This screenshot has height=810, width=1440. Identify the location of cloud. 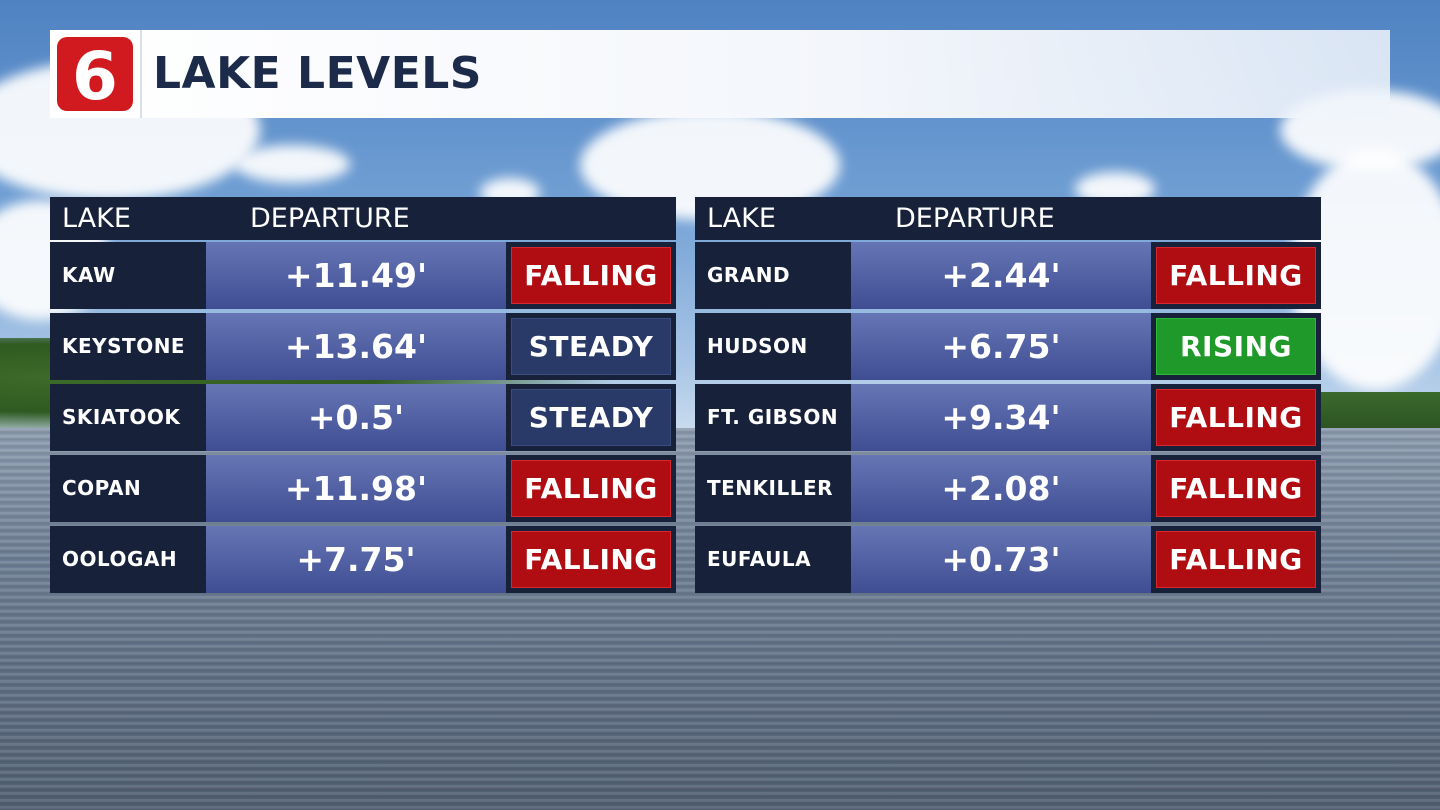
(292, 164).